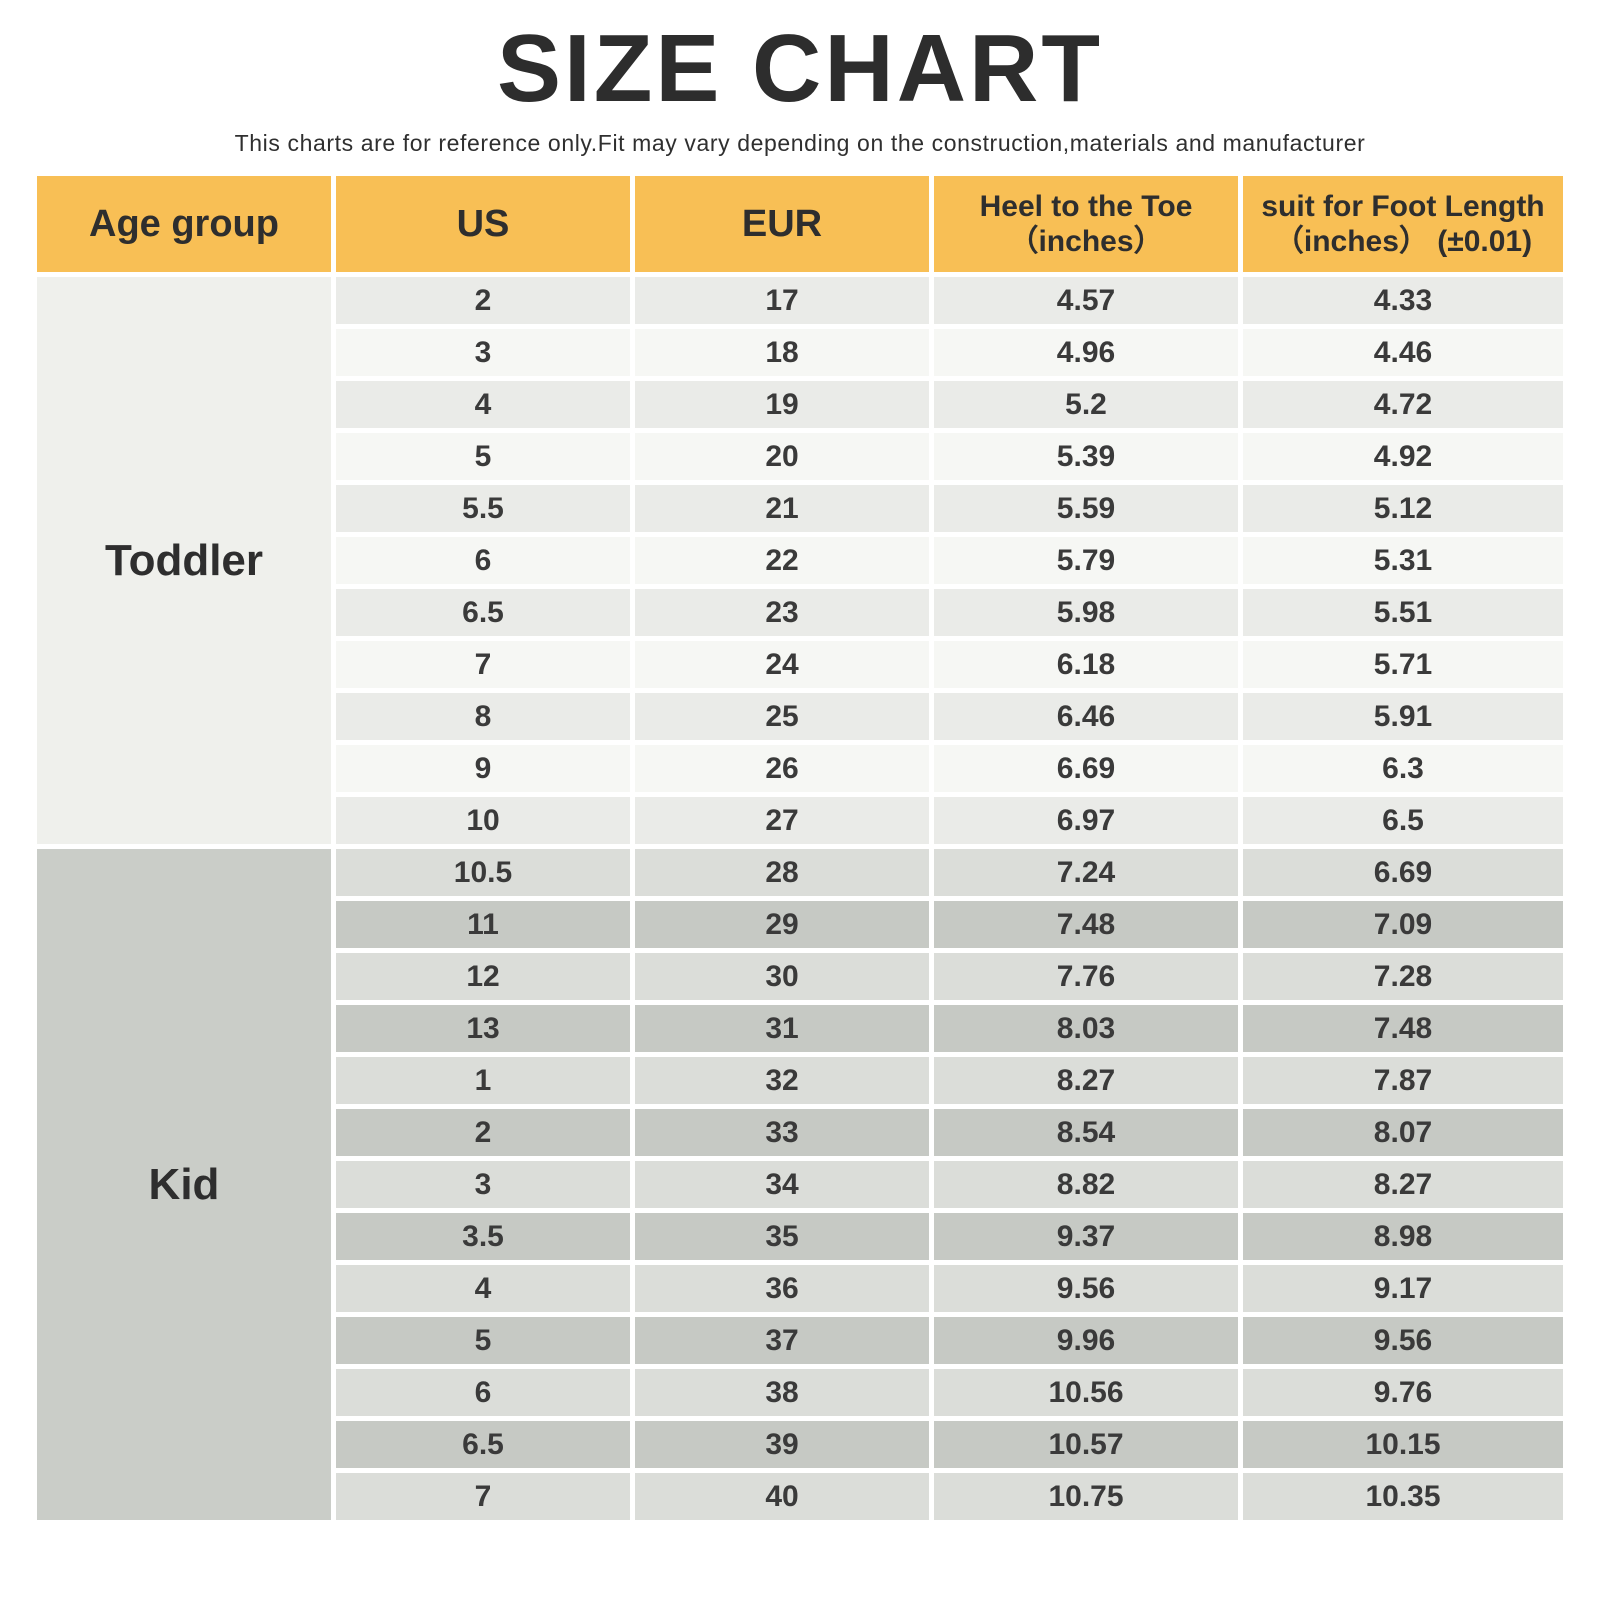 This screenshot has height=1600, width=1600. Describe the element at coordinates (782, 925) in the screenshot. I see `table-cell: 29` at that location.